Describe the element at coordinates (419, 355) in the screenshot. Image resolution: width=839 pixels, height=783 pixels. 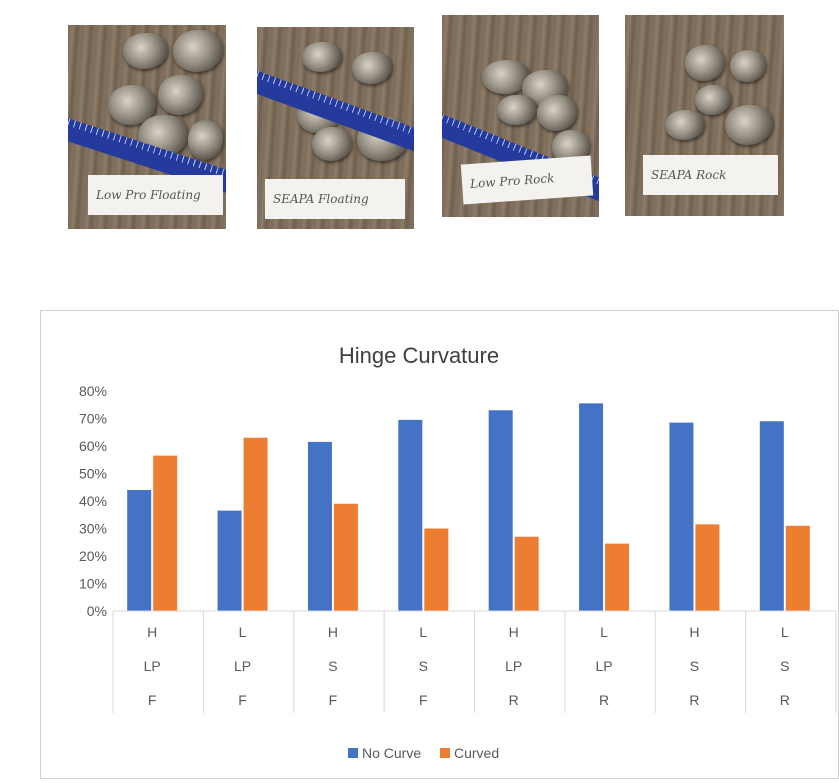
I see `chart-title: Hinge Curvature` at that location.